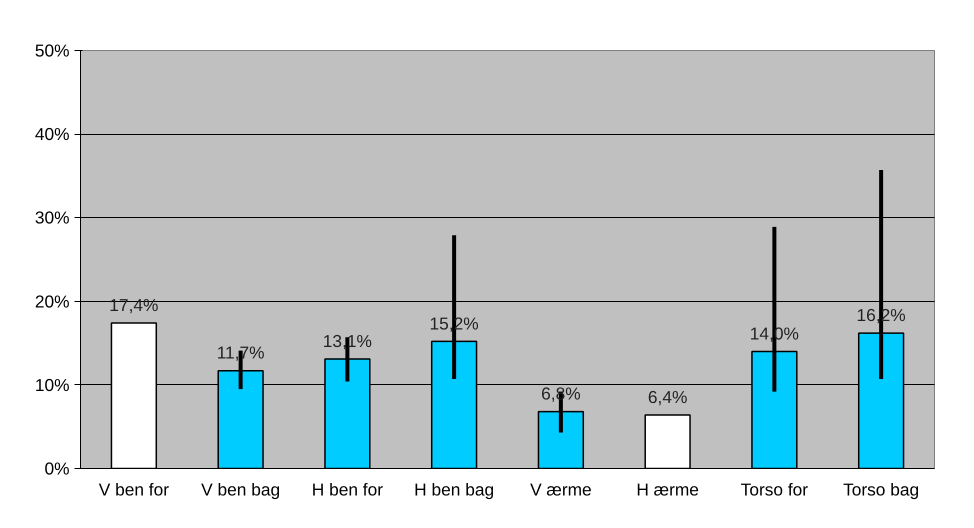 The height and width of the screenshot is (528, 974). What do you see at coordinates (52, 218) in the screenshot?
I see `y-tick-label: 30%` at bounding box center [52, 218].